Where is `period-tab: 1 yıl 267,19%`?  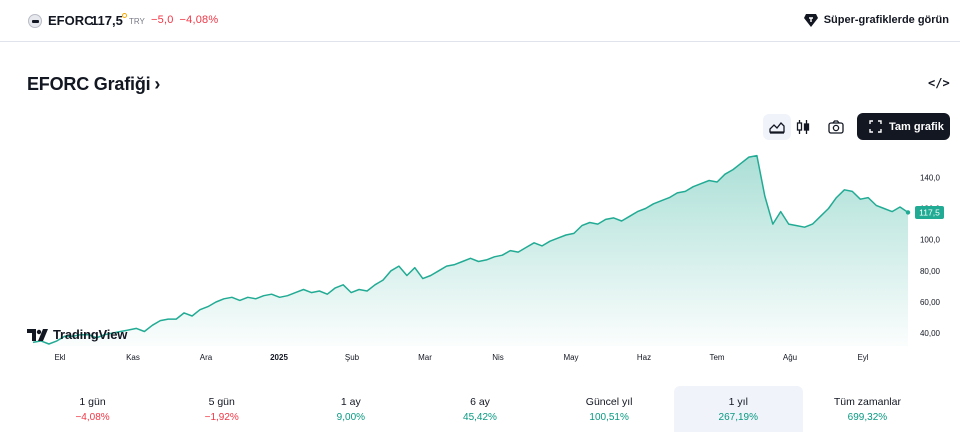
period-tab: 1 yıl 267,19% is located at coordinates (738, 409).